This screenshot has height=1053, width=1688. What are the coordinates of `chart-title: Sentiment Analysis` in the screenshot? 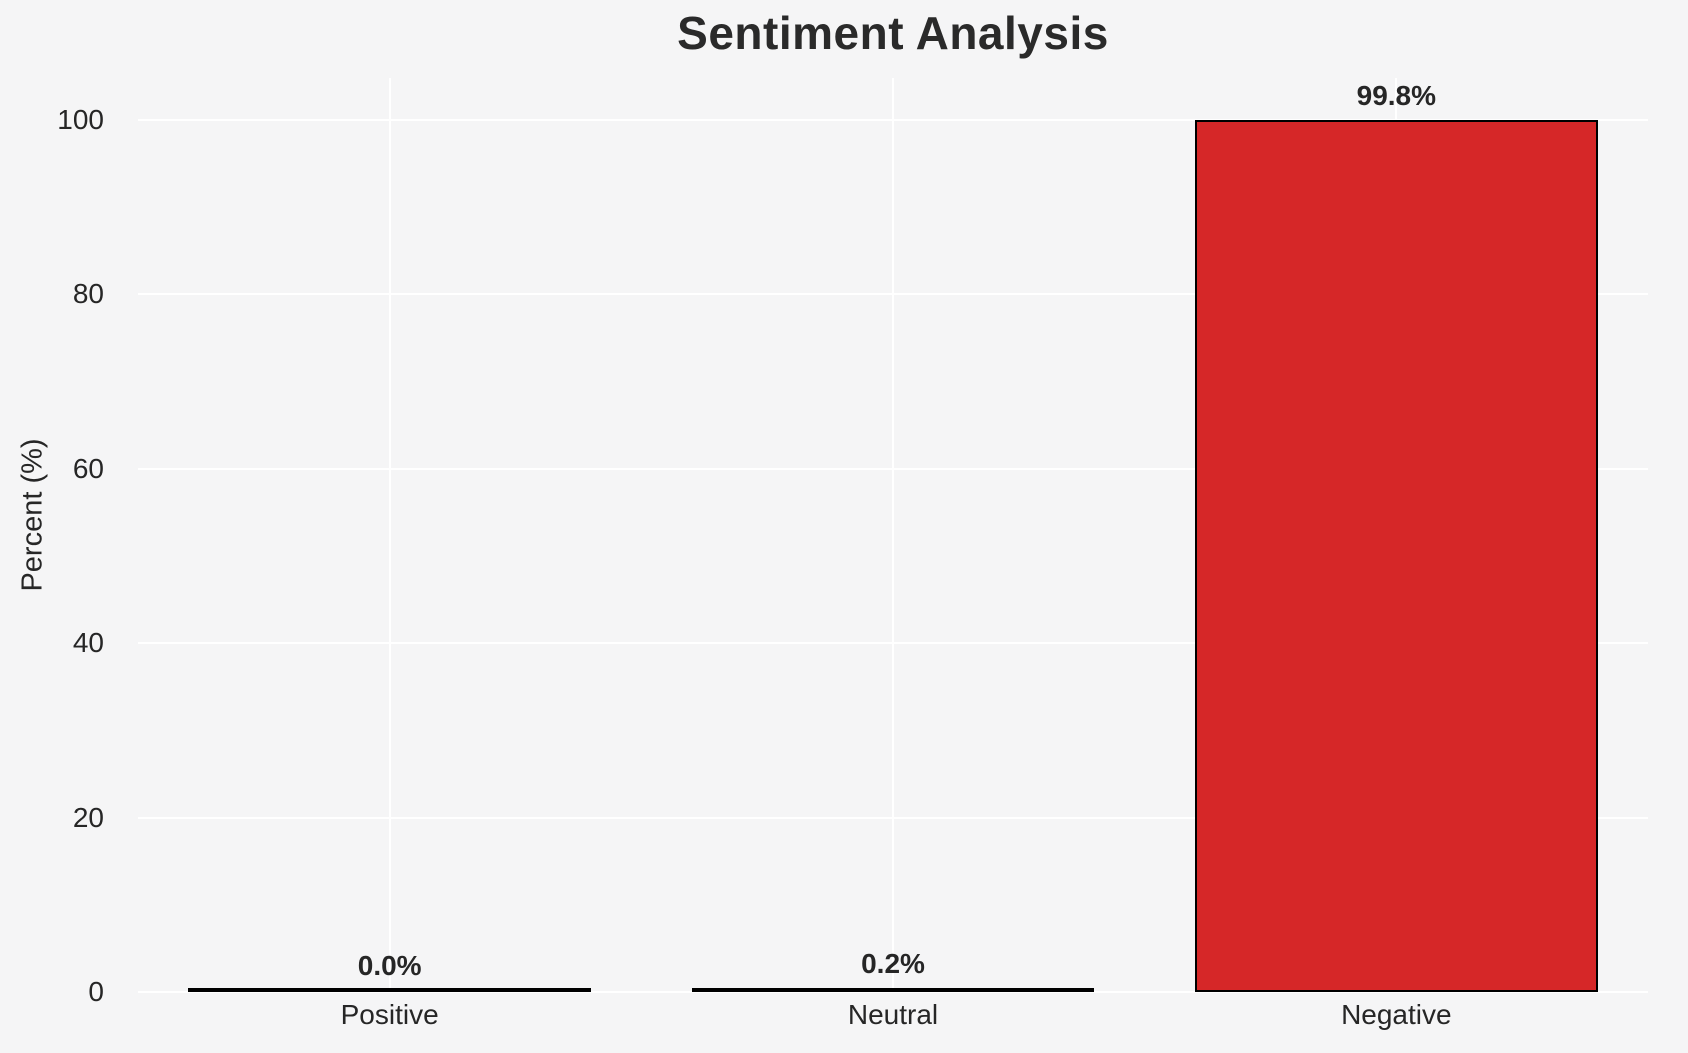 It's located at (893, 33).